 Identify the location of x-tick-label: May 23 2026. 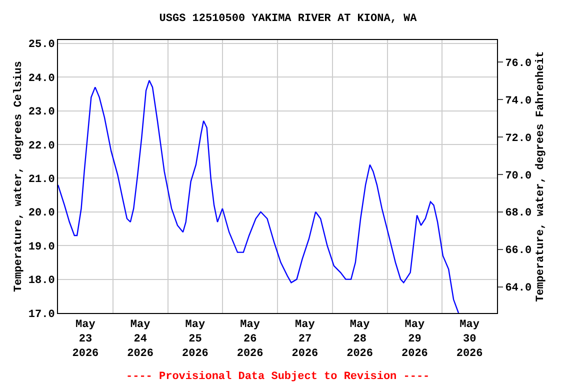
(85, 339).